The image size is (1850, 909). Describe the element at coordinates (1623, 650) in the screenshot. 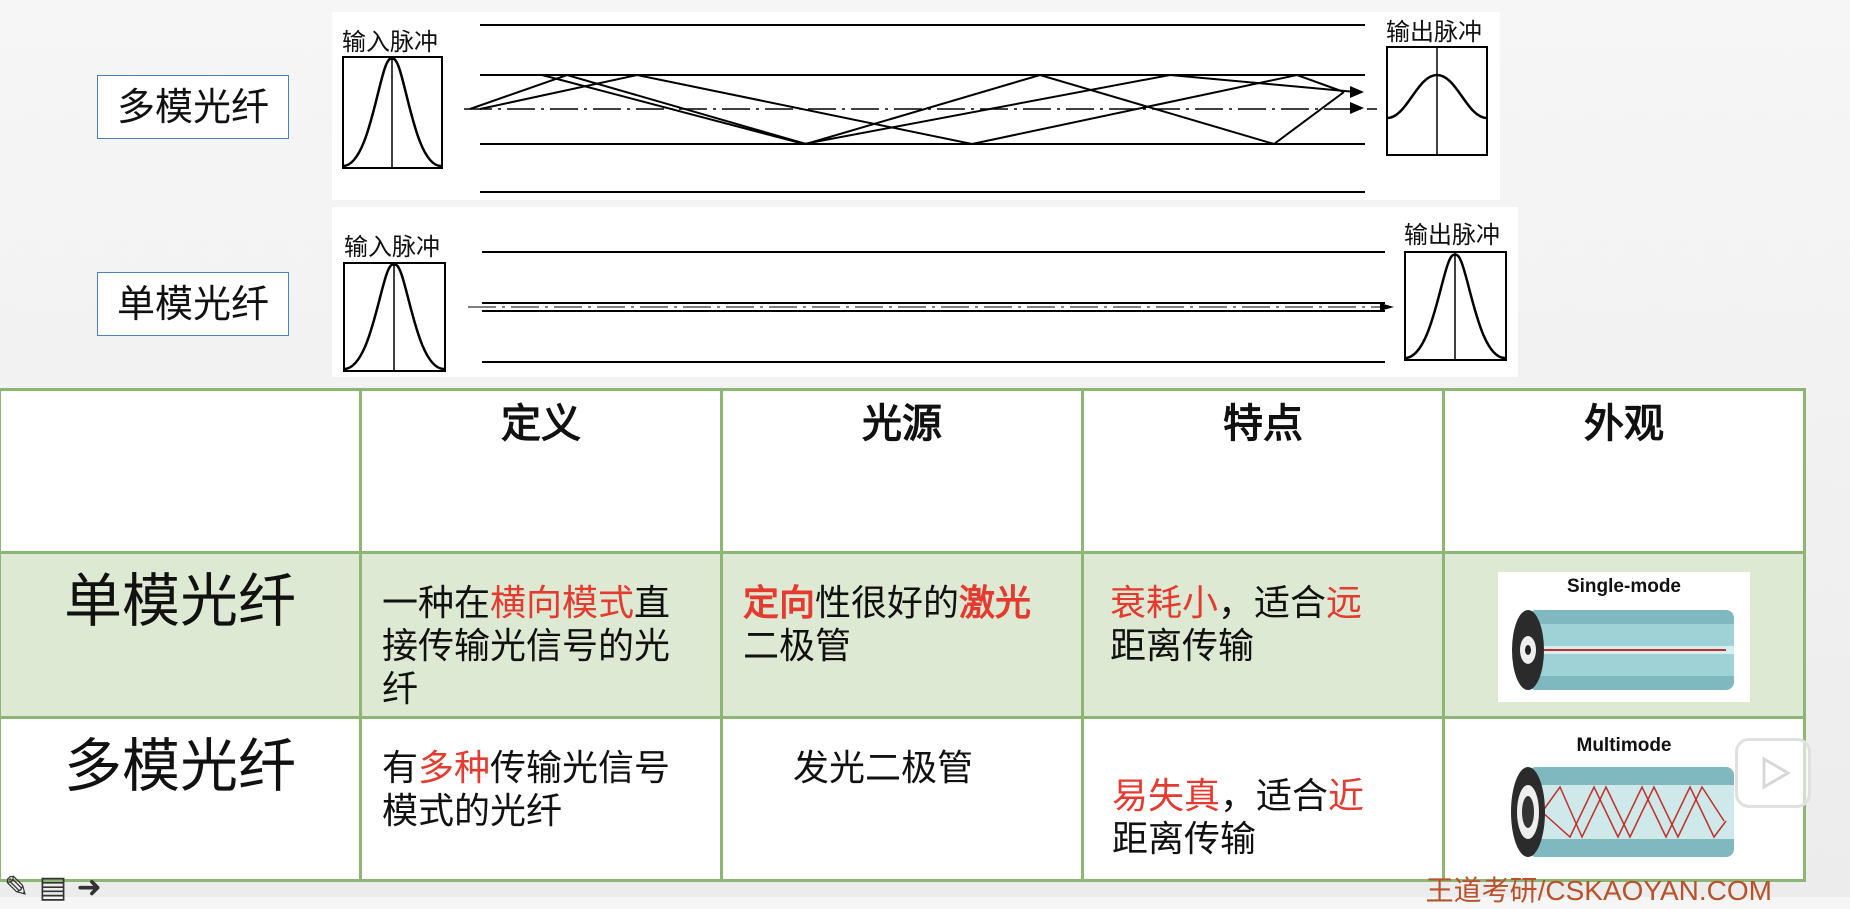

I see `singlemode-fiber-illustration` at that location.